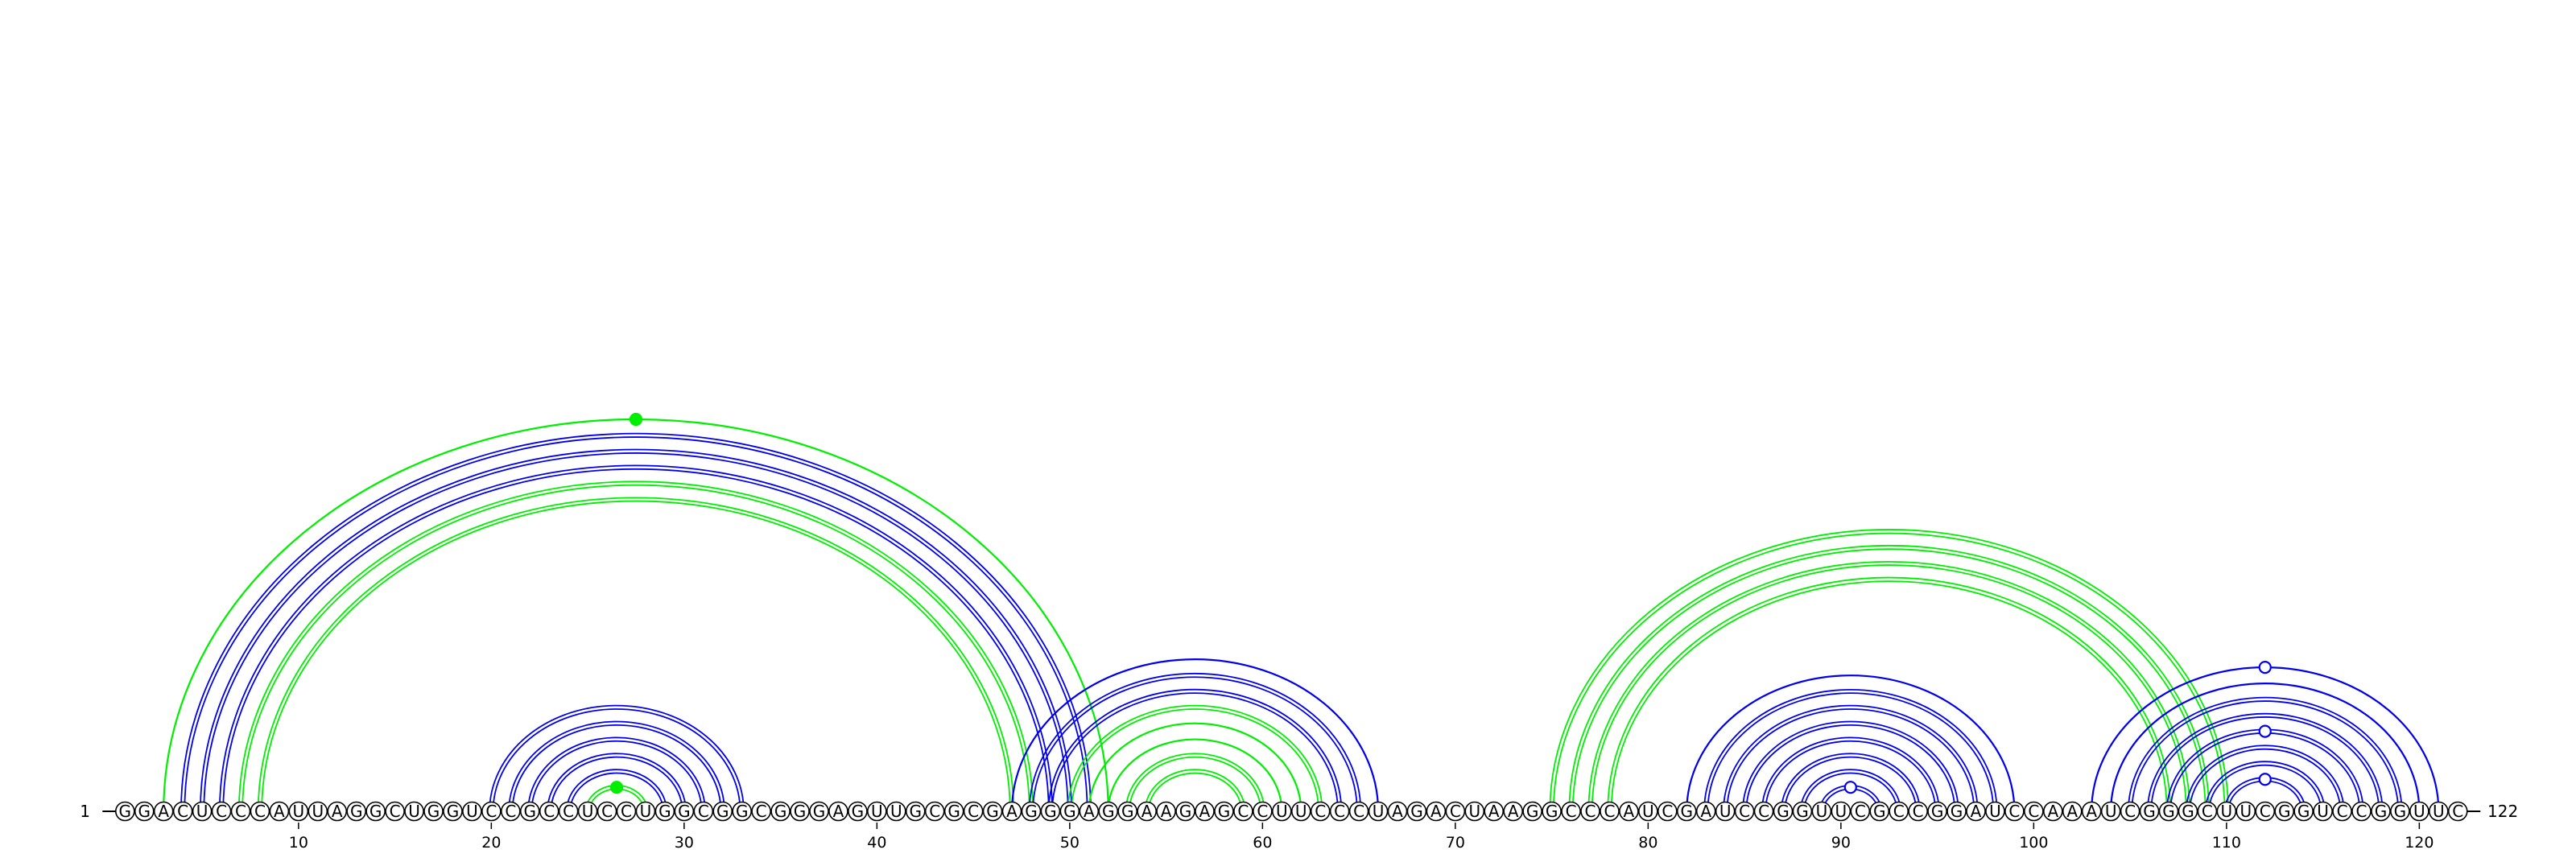  I want to click on nucleotide-70: C, so click(1455, 812).